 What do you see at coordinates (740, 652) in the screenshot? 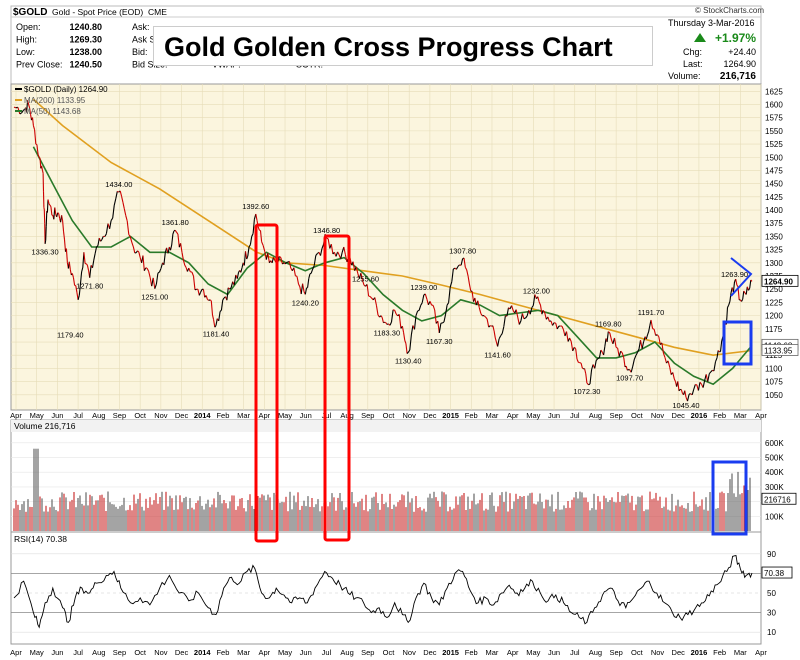
I see `x-tick-label: Mar` at bounding box center [740, 652].